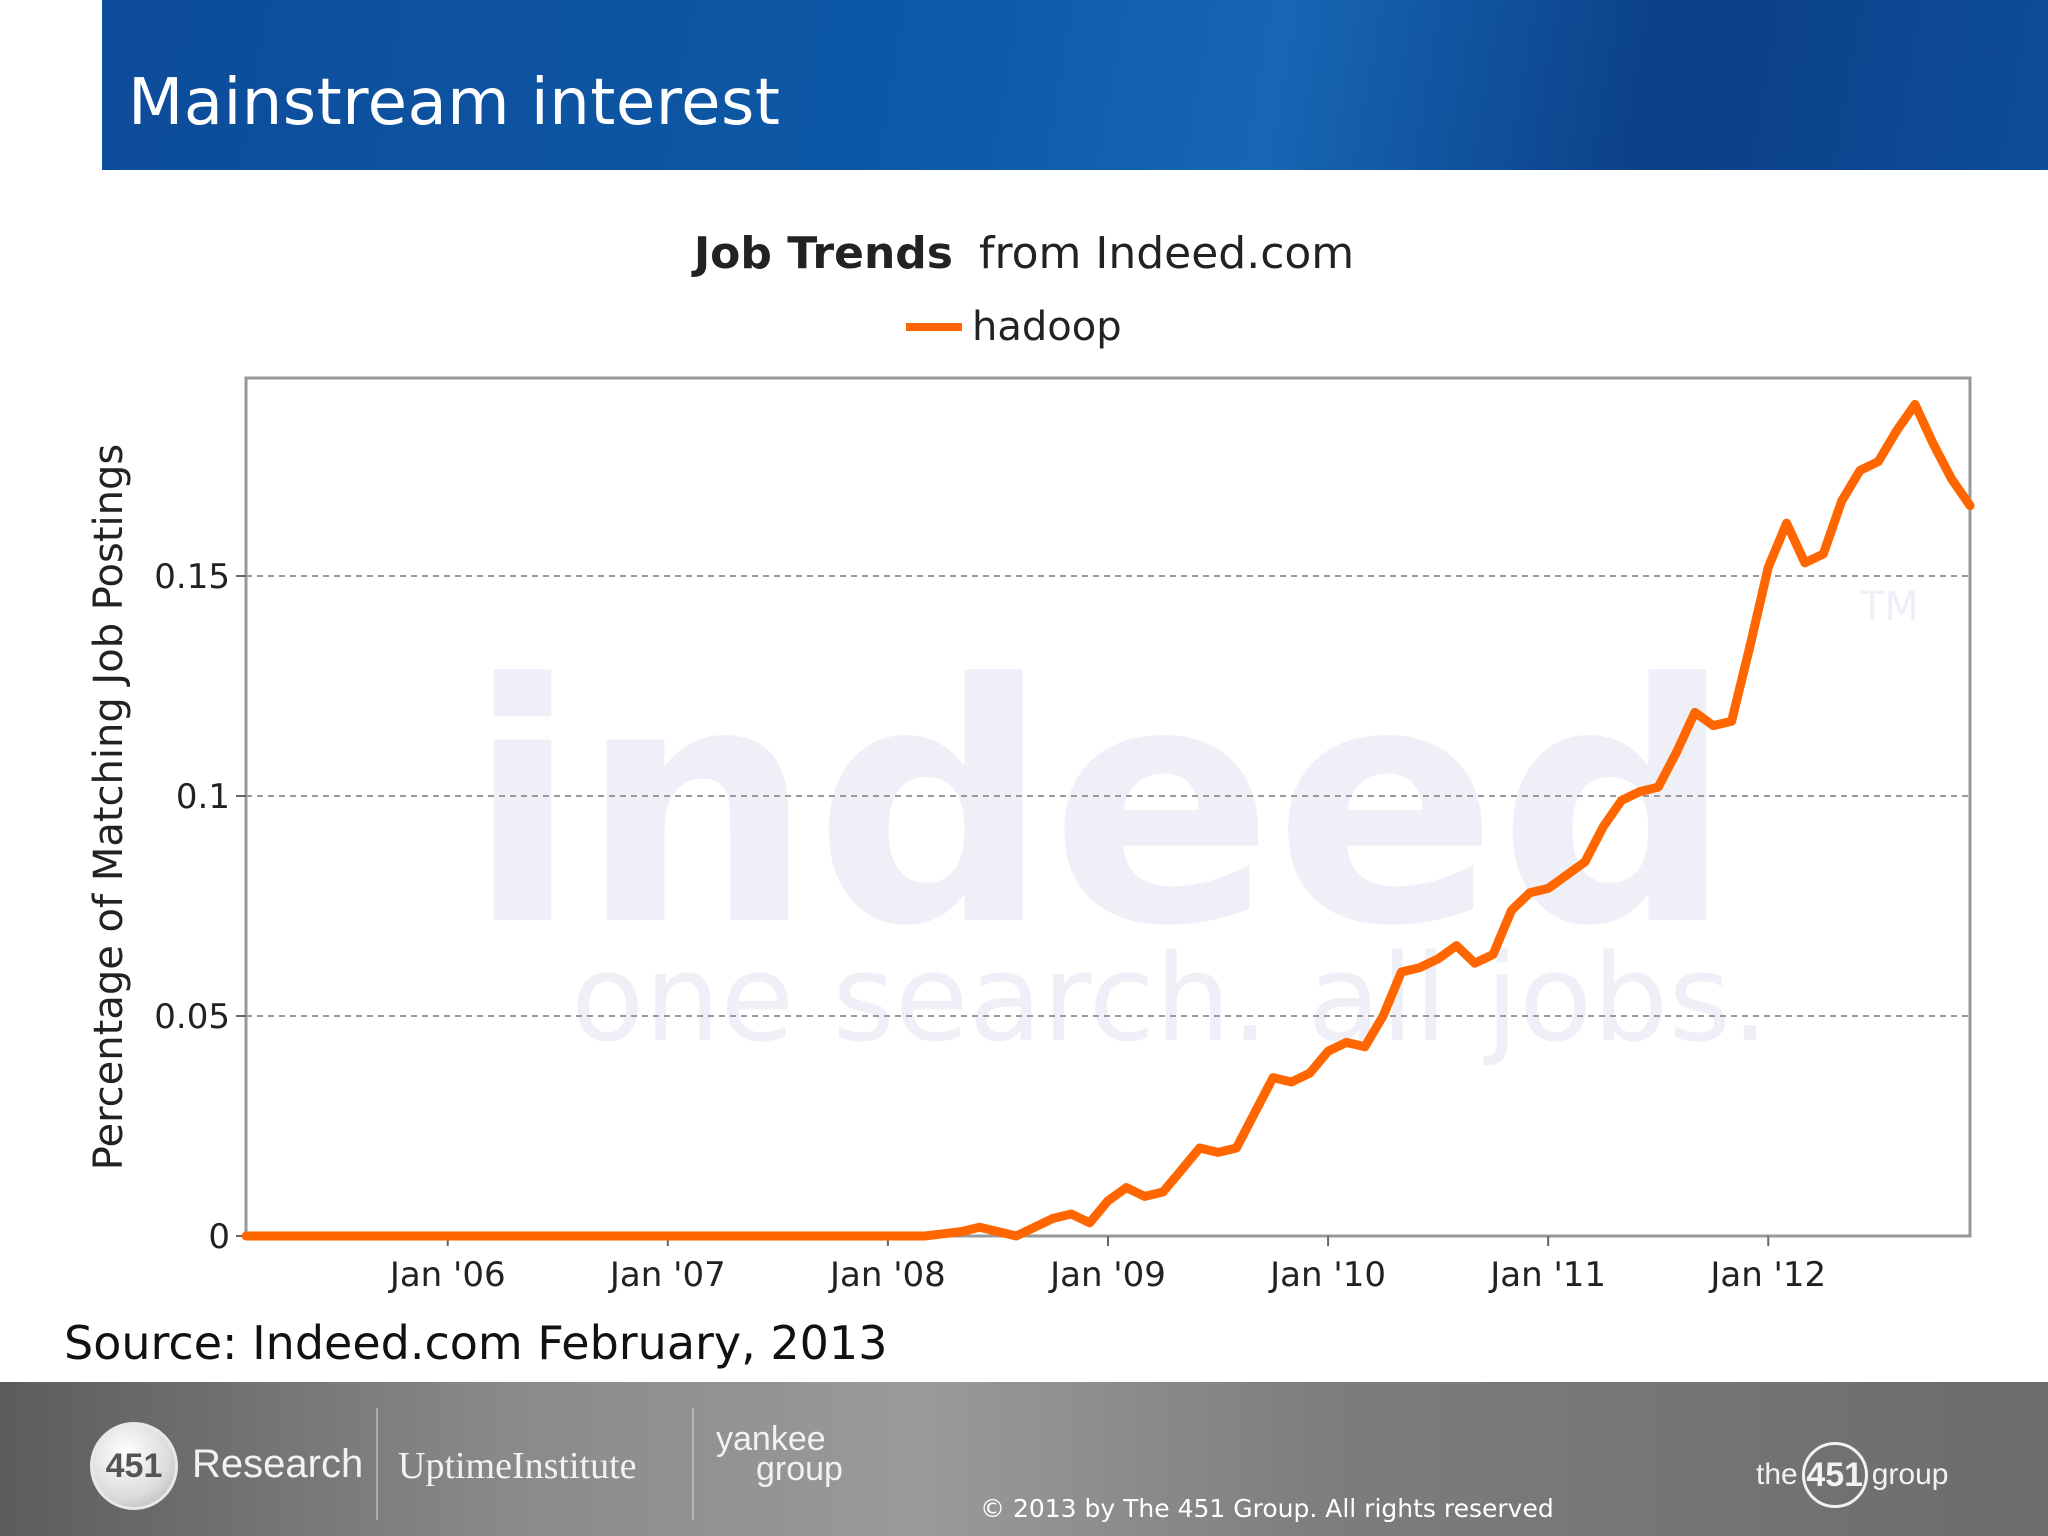 The height and width of the screenshot is (1536, 2048). I want to click on yankee-bottom: group, so click(799, 1469).